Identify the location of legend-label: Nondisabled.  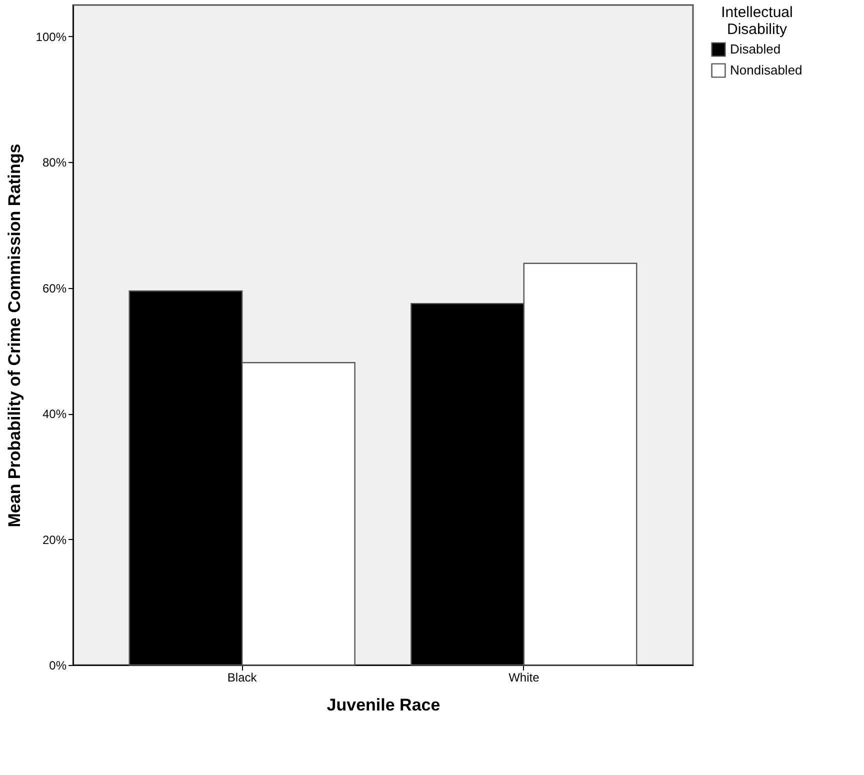
(766, 70).